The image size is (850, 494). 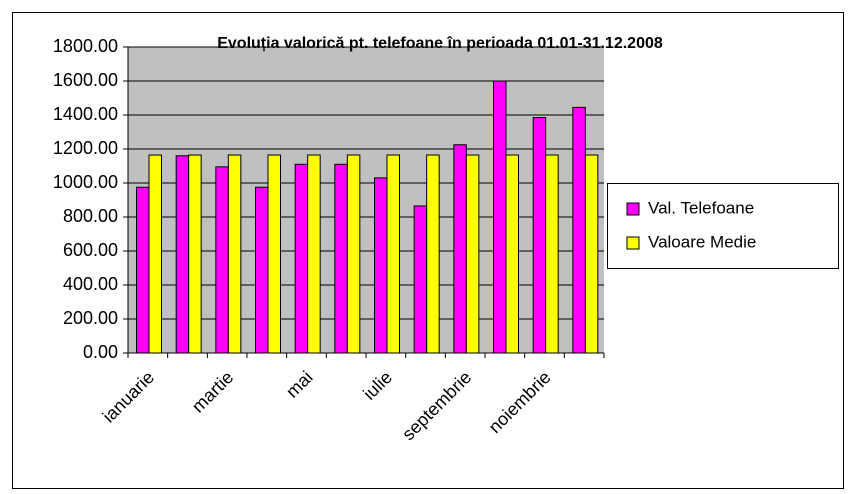 I want to click on y-tick-label: 0.00, so click(x=100, y=352).